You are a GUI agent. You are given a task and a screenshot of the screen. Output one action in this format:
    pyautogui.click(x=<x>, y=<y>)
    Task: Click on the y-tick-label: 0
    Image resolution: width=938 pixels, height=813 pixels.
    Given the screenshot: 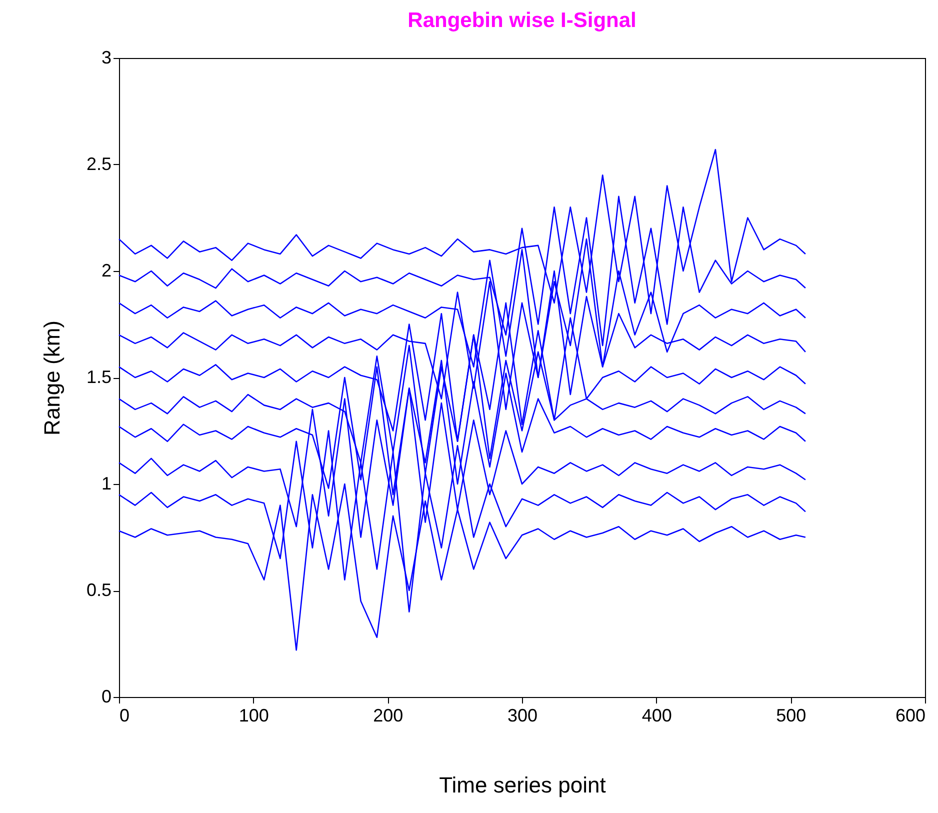 What is the action you would take?
    pyautogui.click(x=106, y=696)
    